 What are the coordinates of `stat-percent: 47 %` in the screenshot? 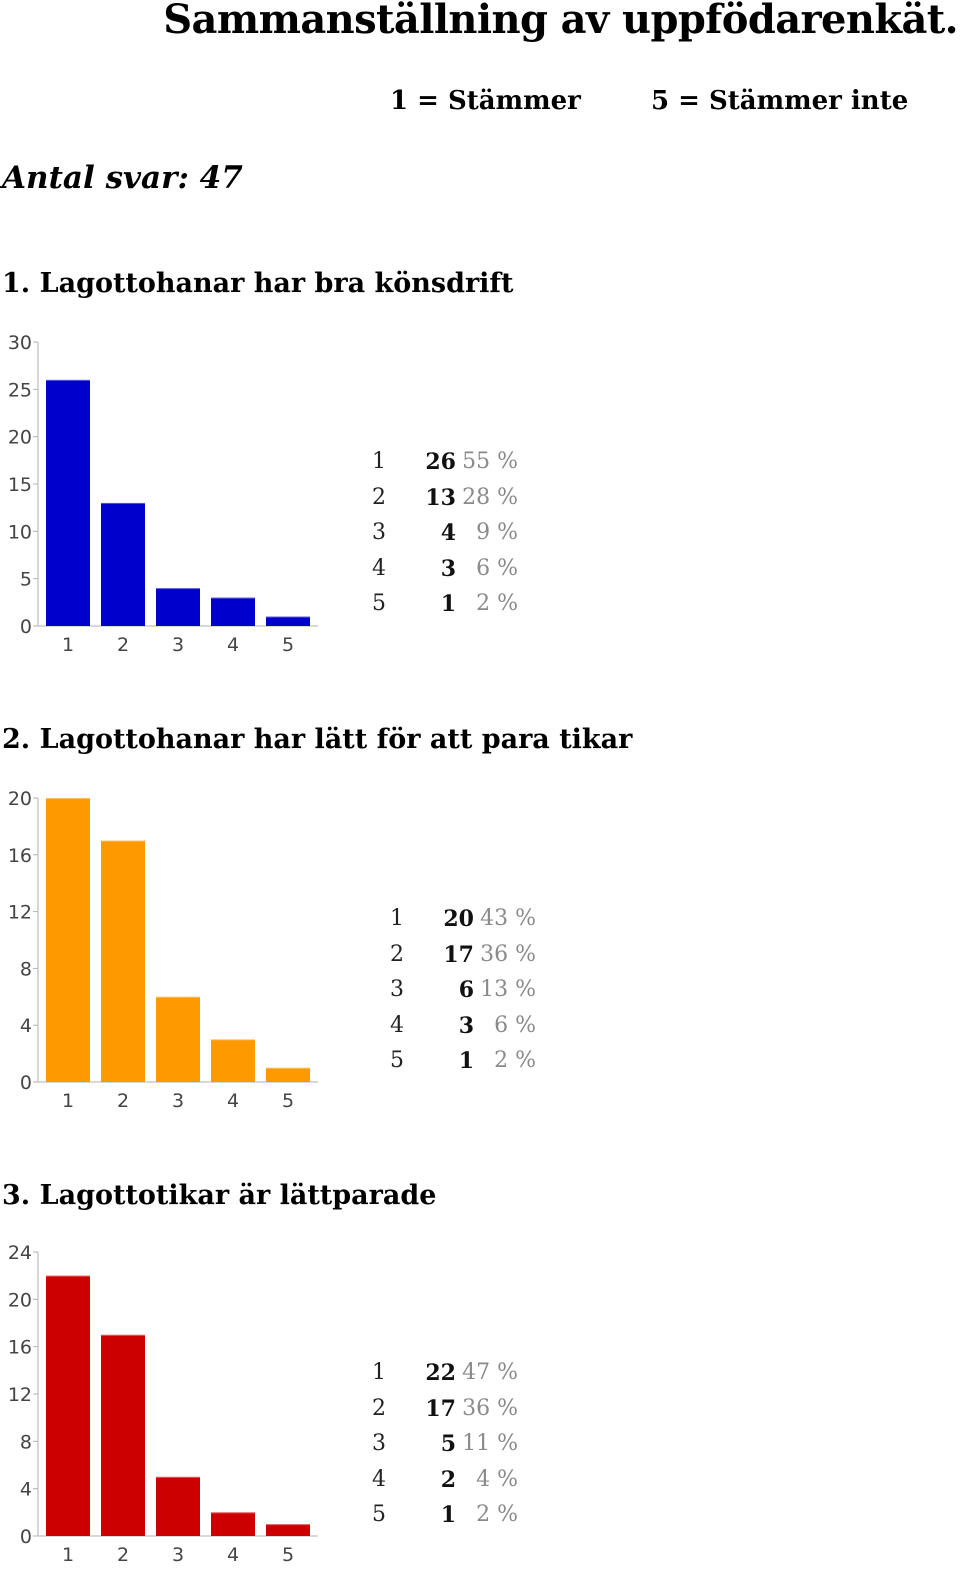 It's located at (490, 1372).